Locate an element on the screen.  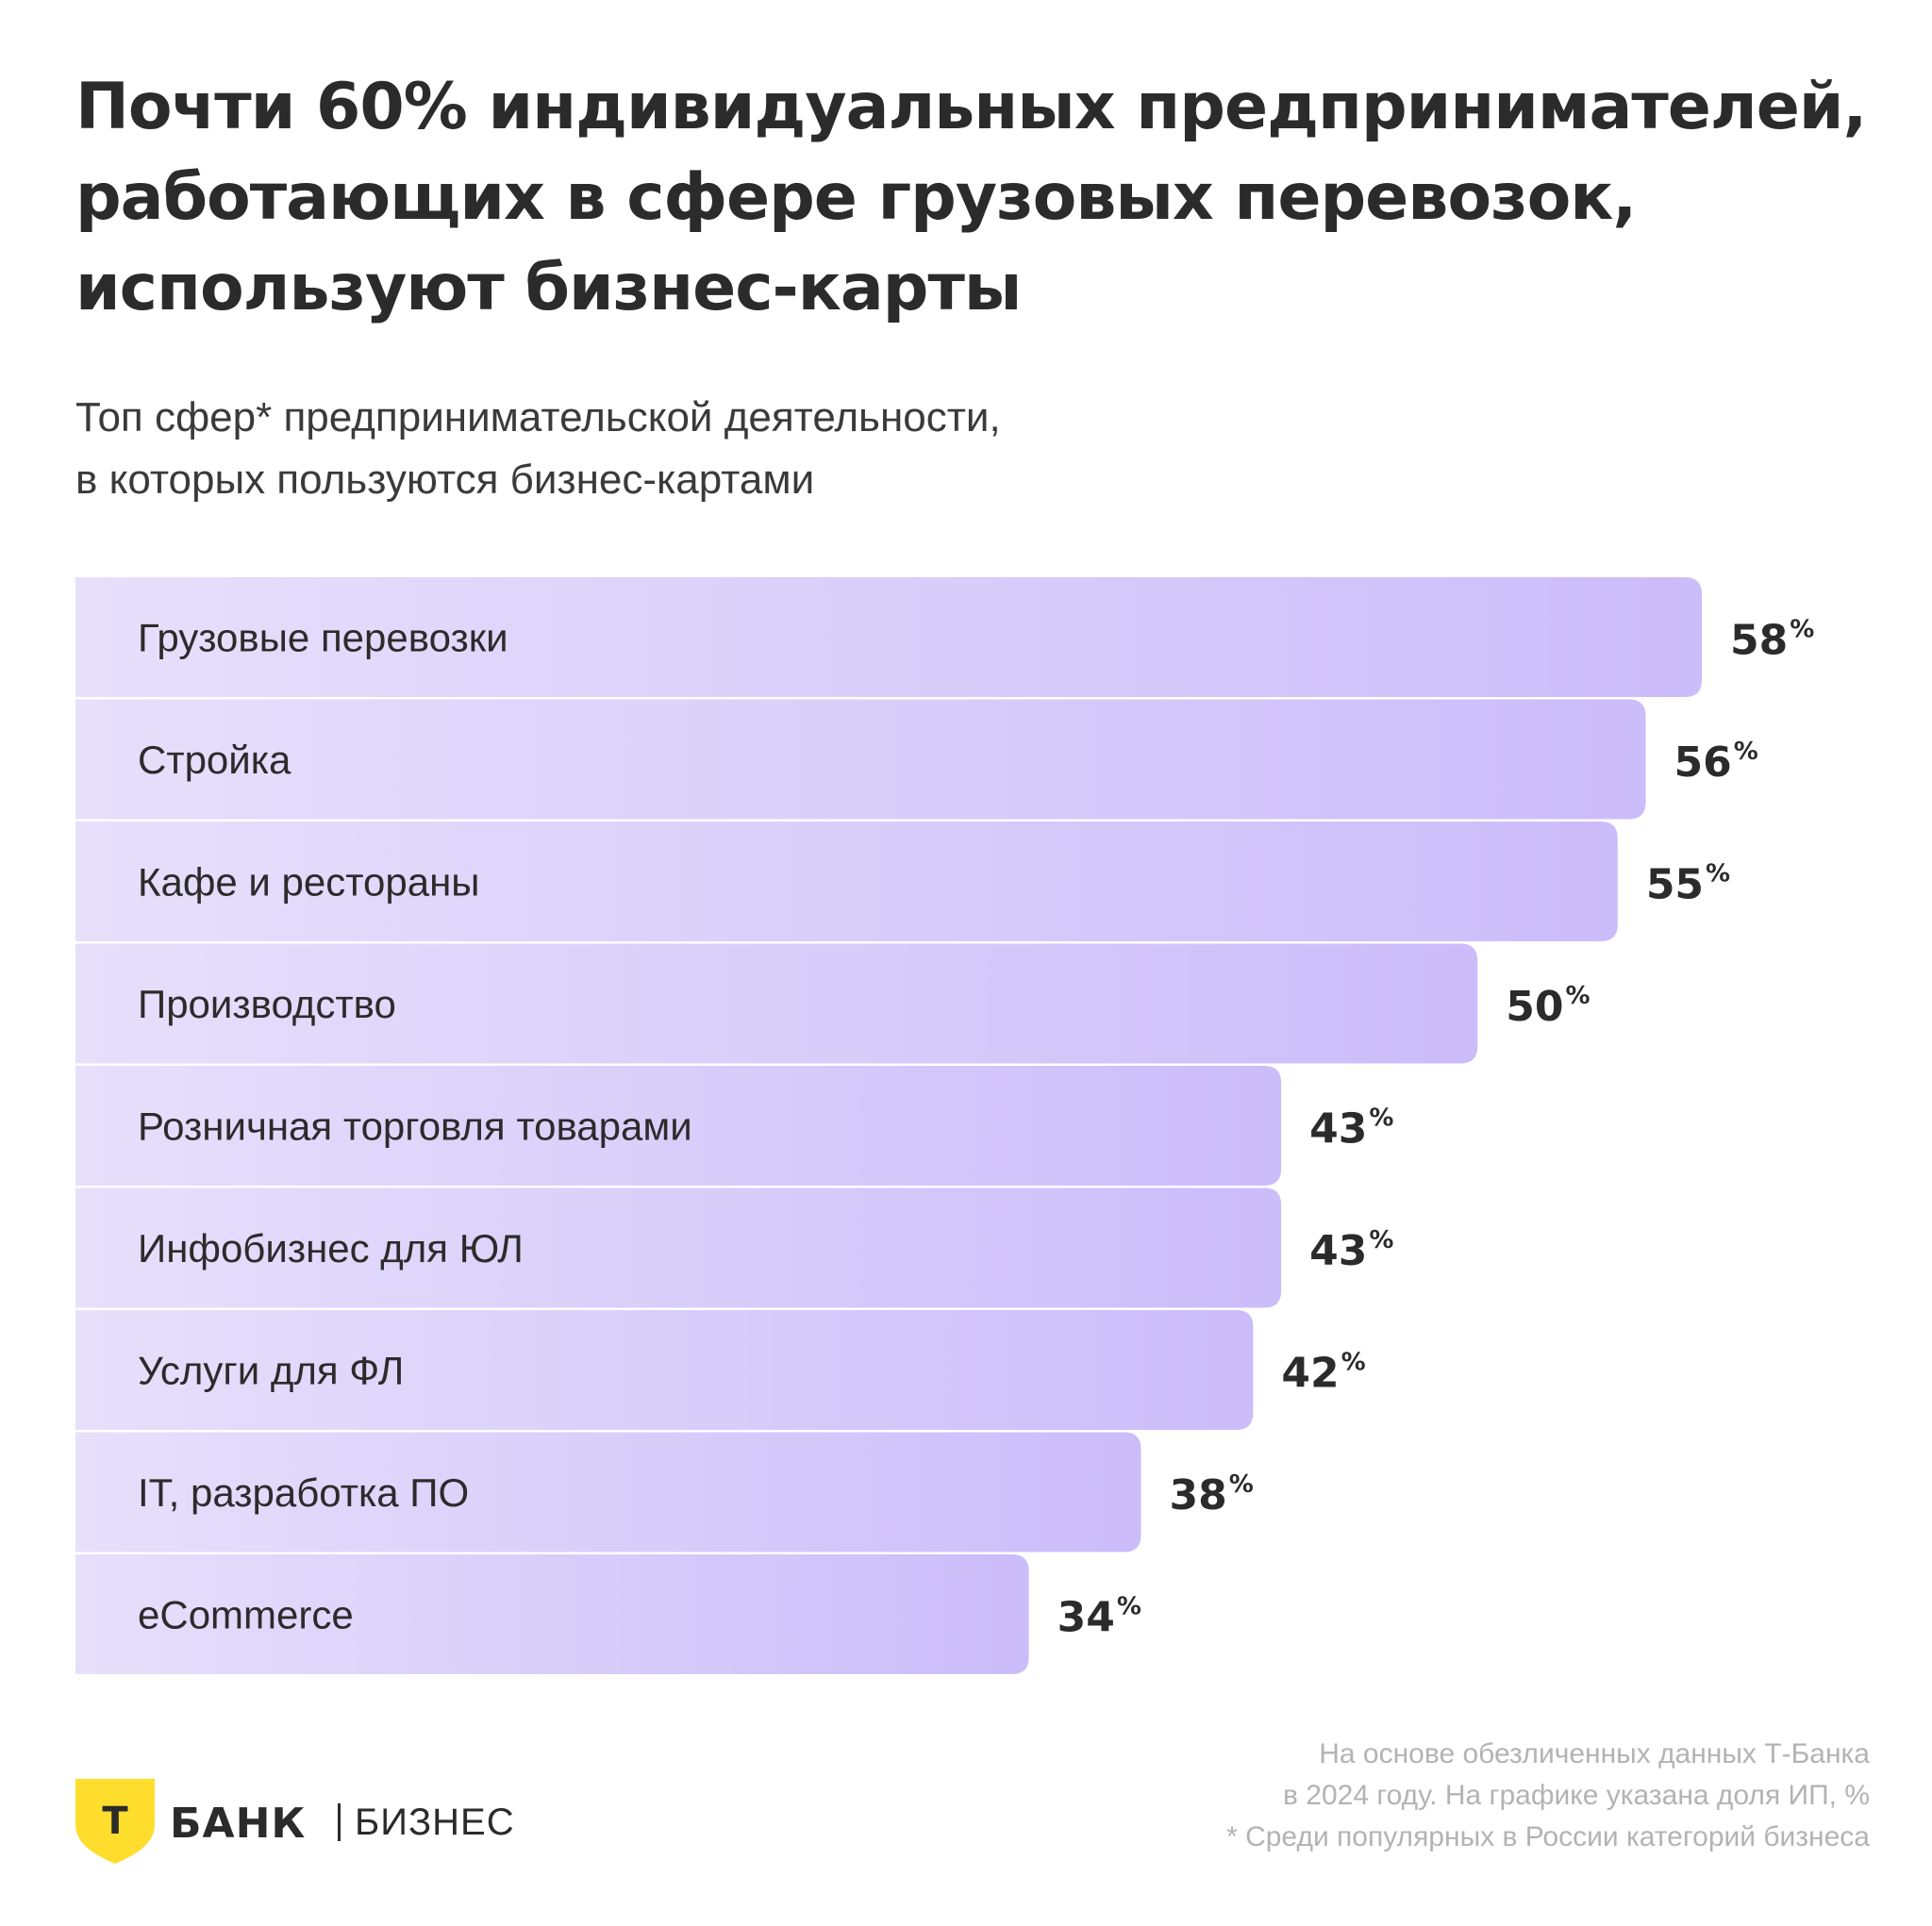
bar-category-label: Стройка is located at coordinates (214, 760).